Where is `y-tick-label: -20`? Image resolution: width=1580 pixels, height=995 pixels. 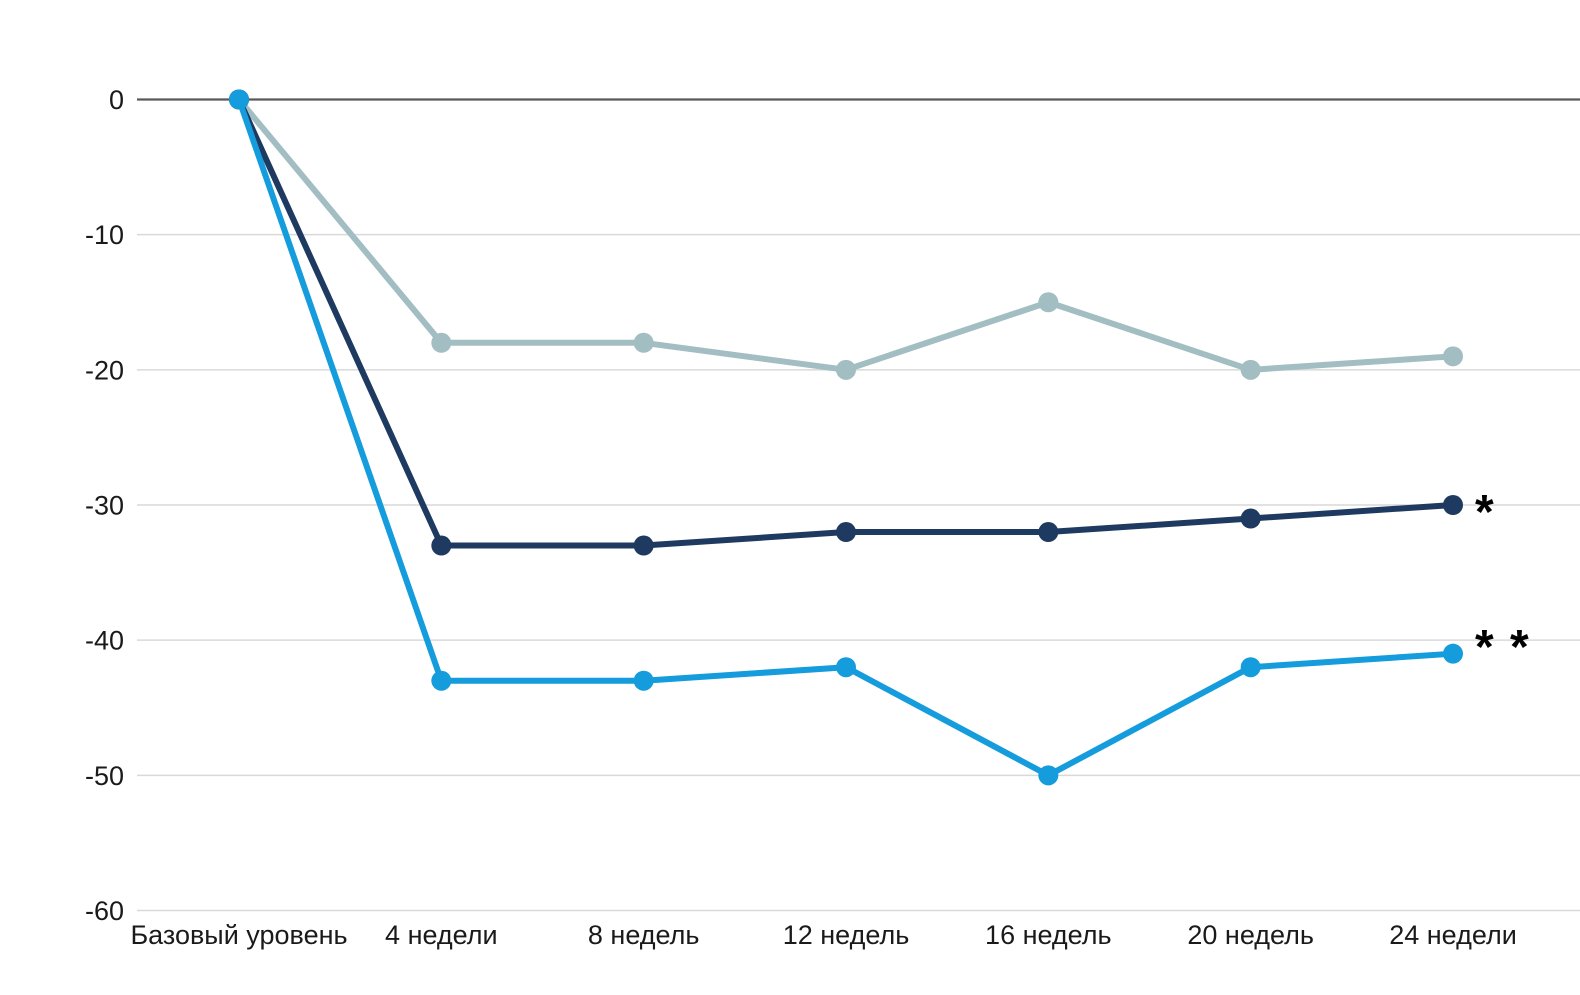 y-tick-label: -20 is located at coordinates (104, 370).